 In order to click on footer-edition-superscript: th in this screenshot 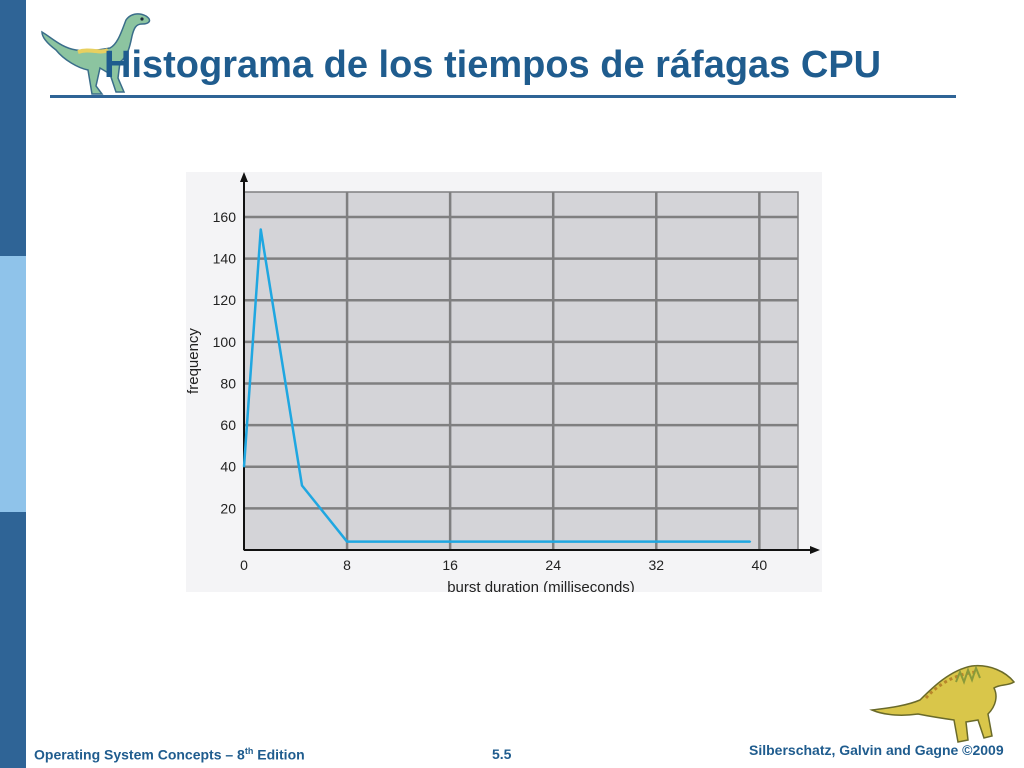, I will do `click(249, 751)`.